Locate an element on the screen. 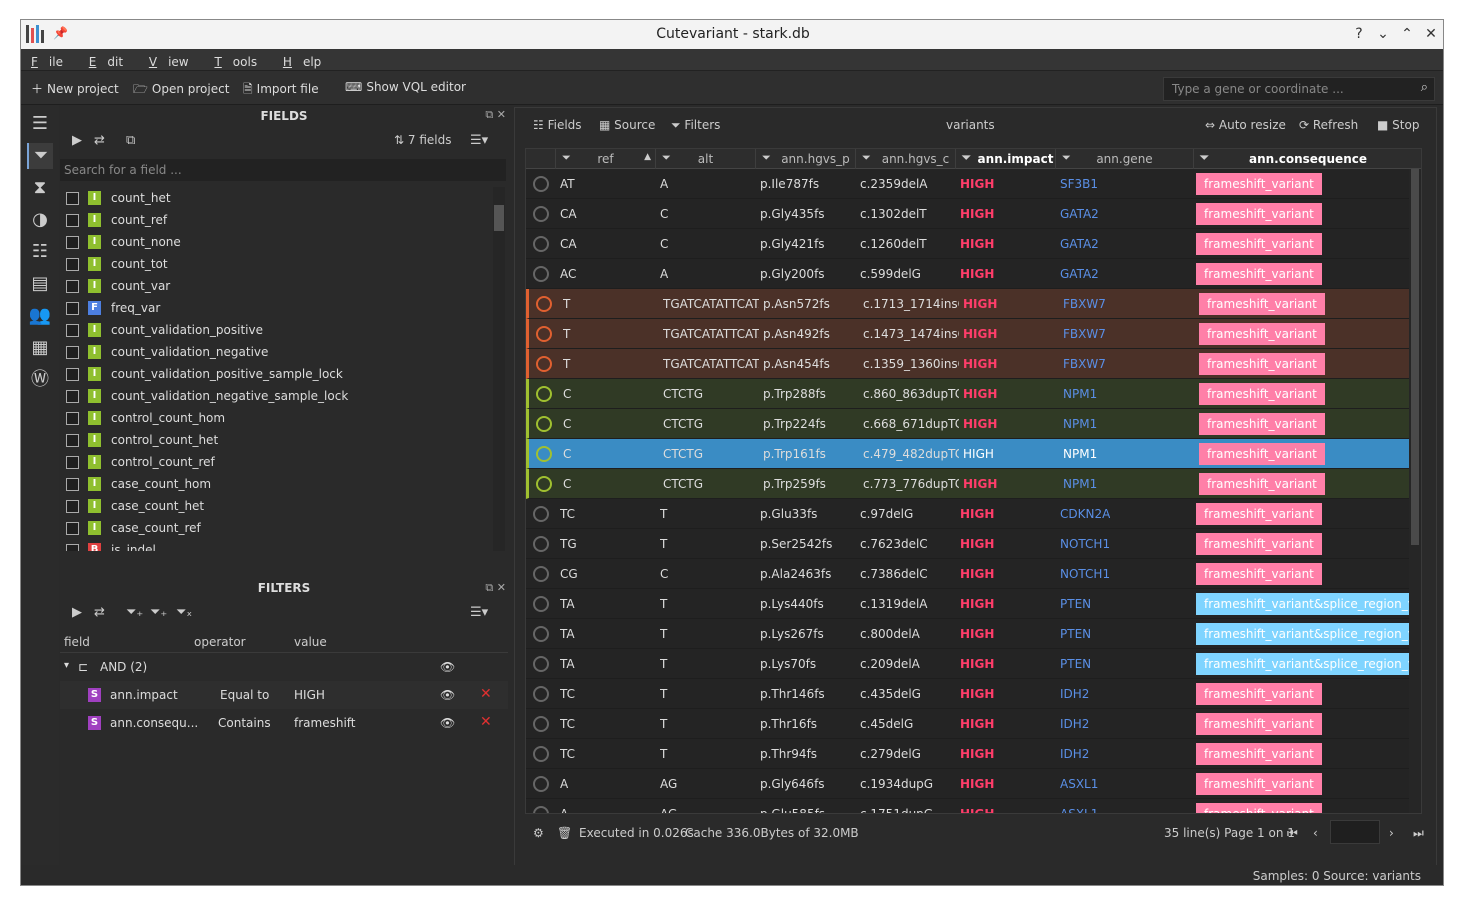 This screenshot has width=1464, height=906. column-header-impact: ⏷ ann.impact is located at coordinates (1006, 159).